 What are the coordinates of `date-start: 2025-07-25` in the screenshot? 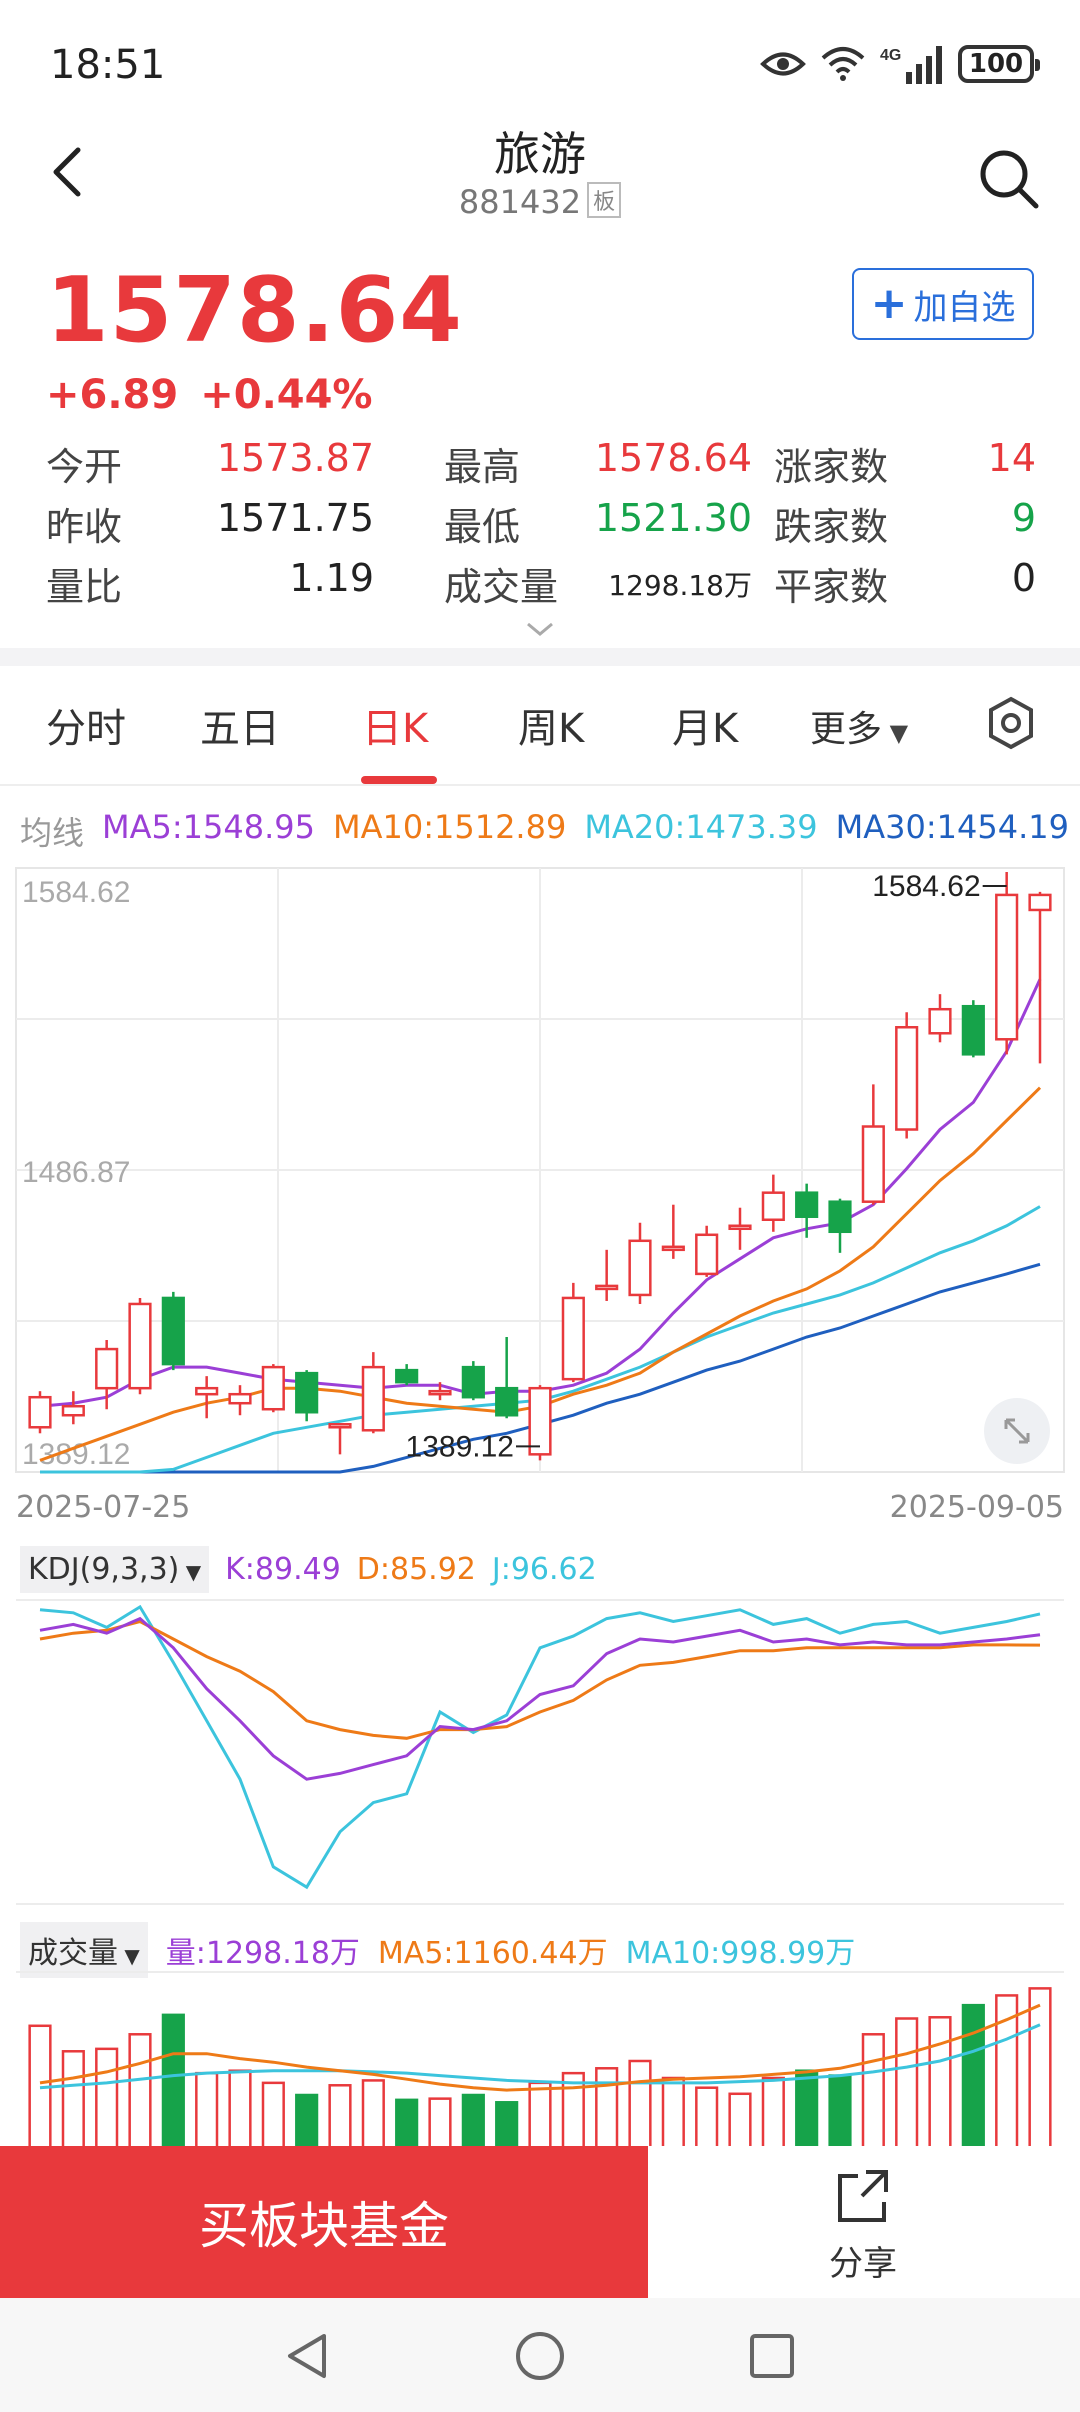 It's located at (103, 1507).